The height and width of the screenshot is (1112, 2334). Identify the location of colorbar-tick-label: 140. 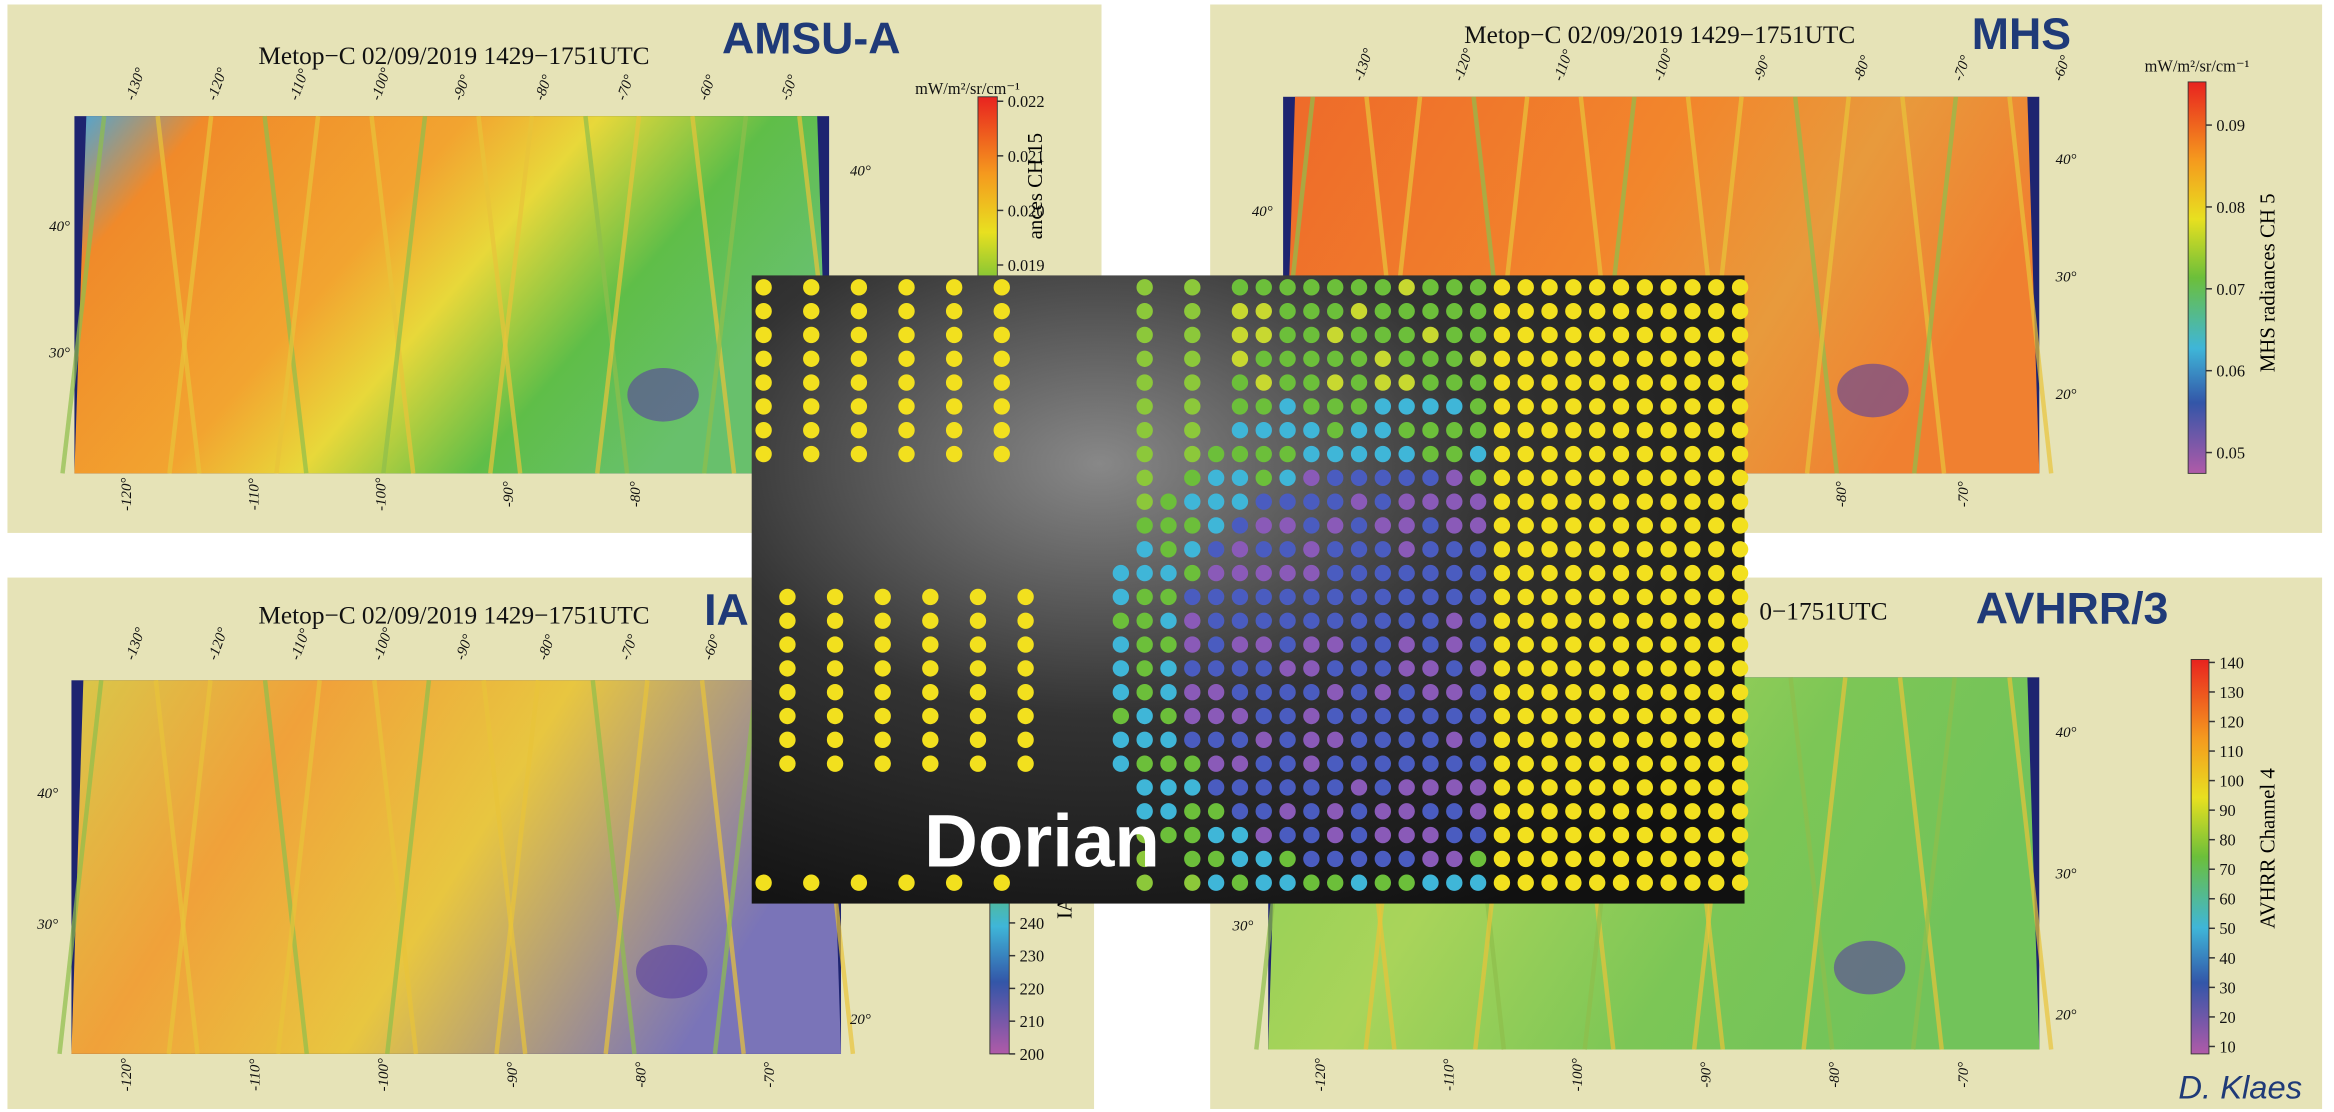
(2231, 662).